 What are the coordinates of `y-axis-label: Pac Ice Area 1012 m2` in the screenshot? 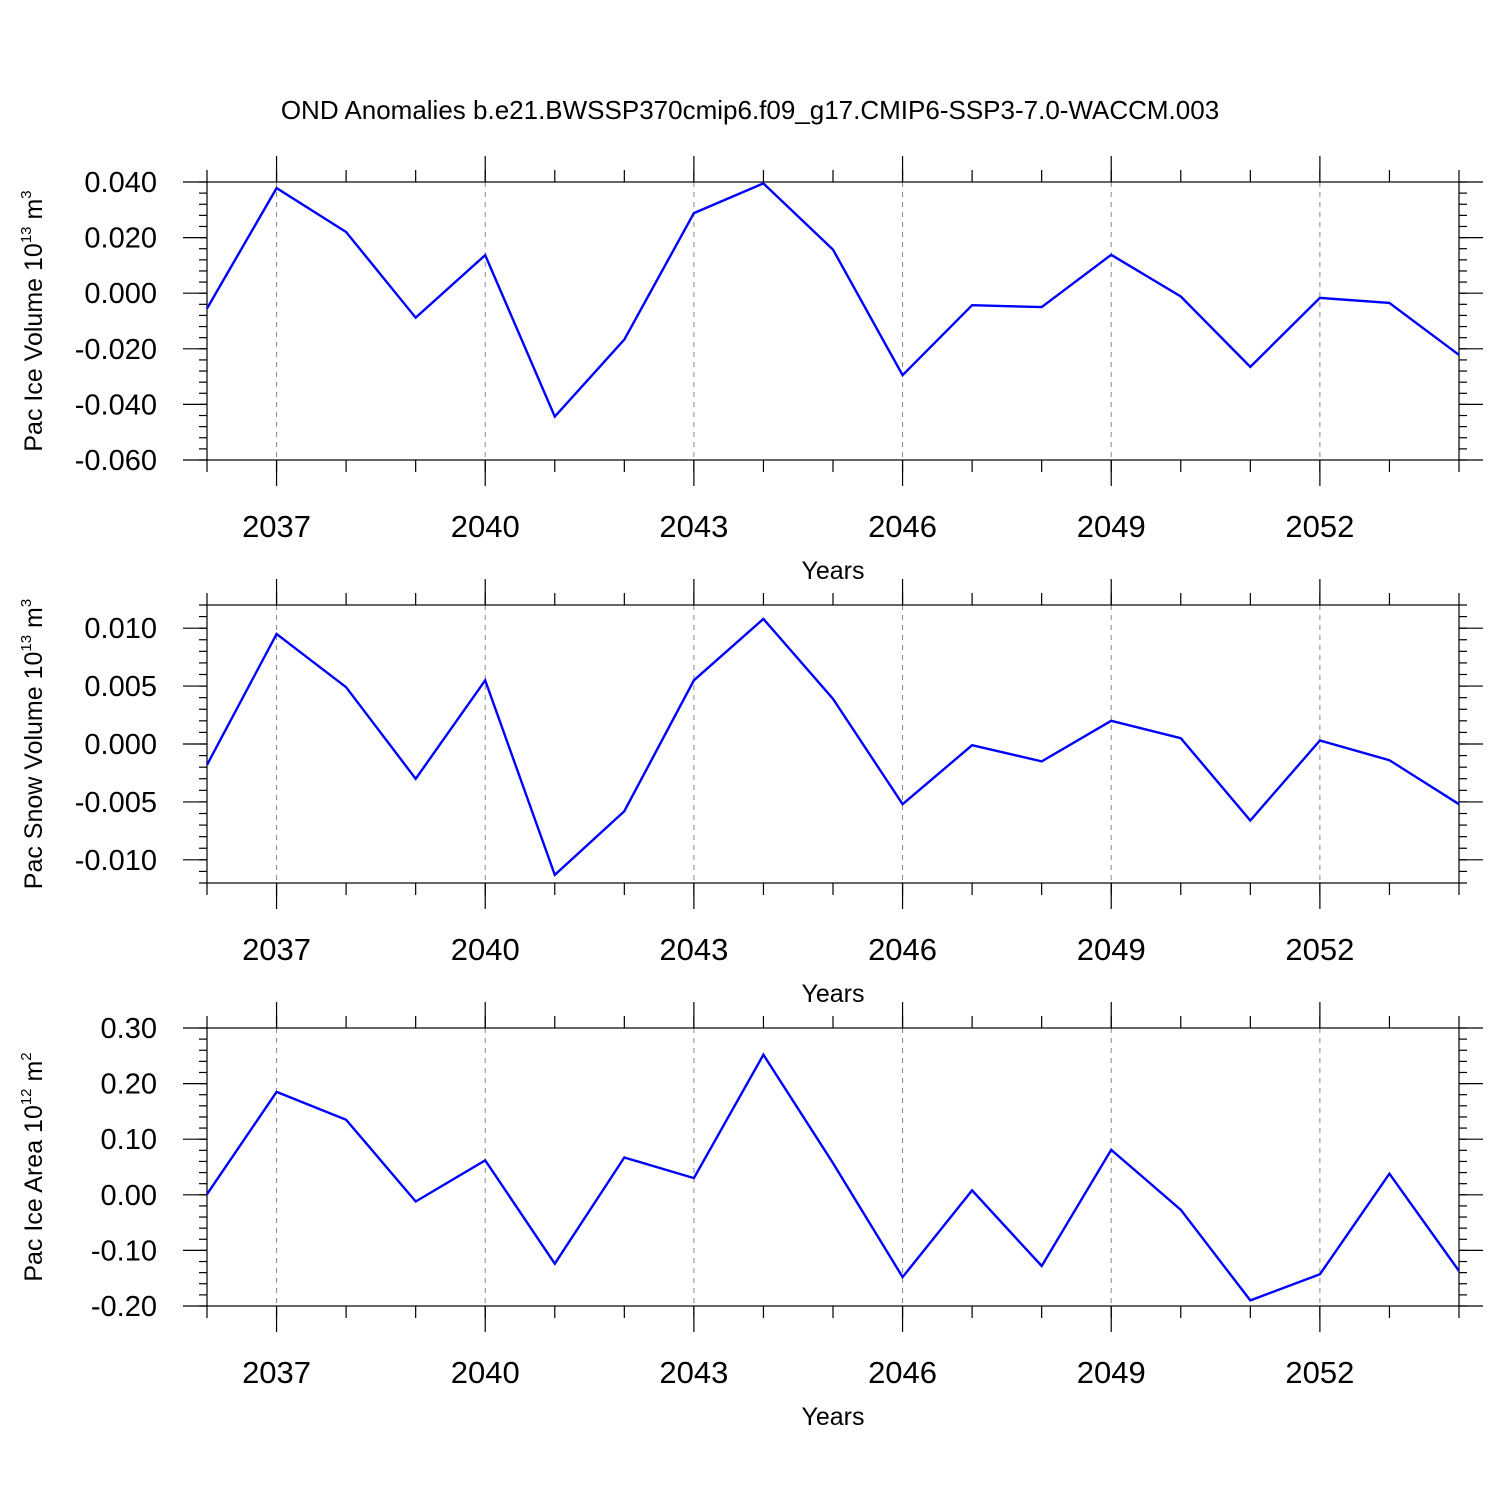 It's located at (33, 1166).